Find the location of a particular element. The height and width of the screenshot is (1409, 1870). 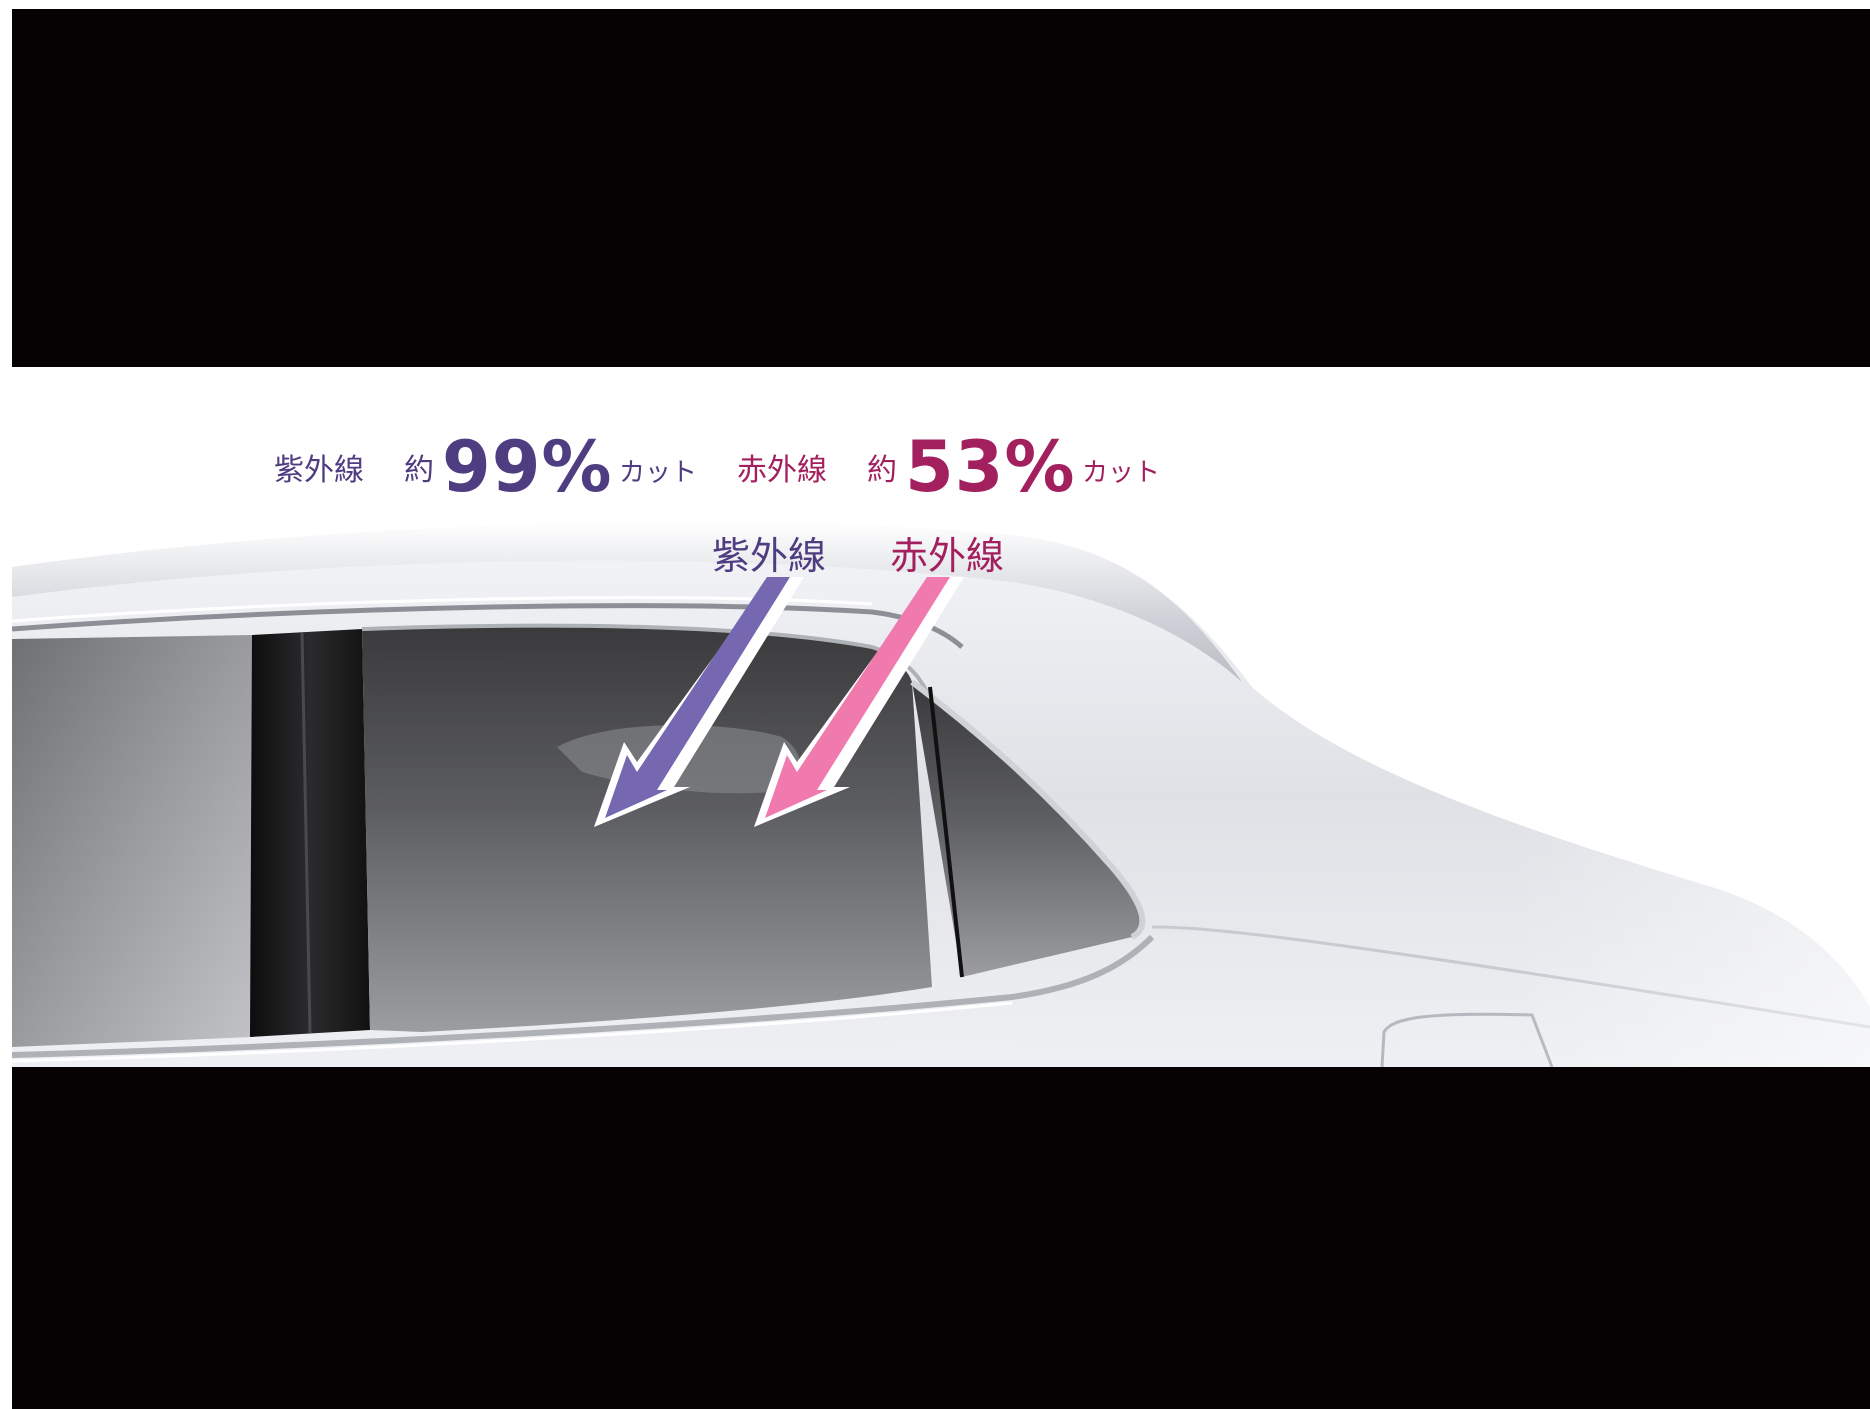

ir-prefix: 約 is located at coordinates (882, 470).